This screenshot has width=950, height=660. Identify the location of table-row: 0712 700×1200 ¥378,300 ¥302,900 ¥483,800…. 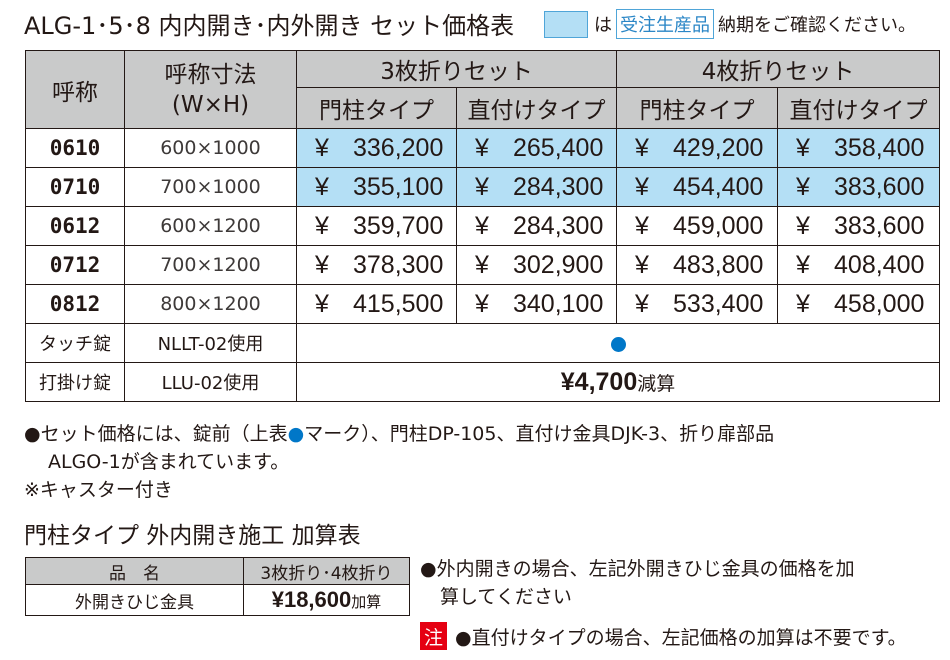
(483, 265).